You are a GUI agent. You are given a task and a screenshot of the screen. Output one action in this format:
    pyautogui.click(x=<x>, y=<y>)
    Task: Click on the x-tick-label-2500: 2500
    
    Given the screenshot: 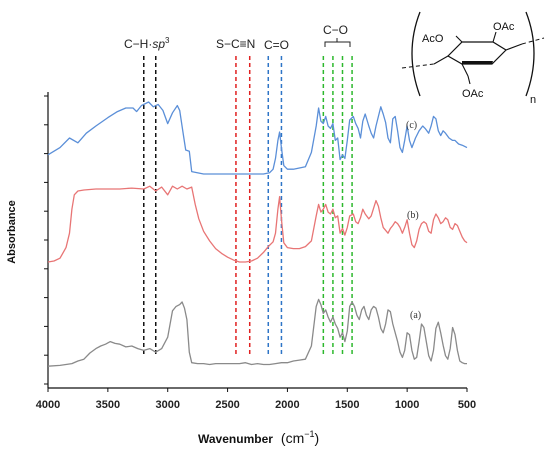 What is the action you would take?
    pyautogui.click(x=227, y=405)
    